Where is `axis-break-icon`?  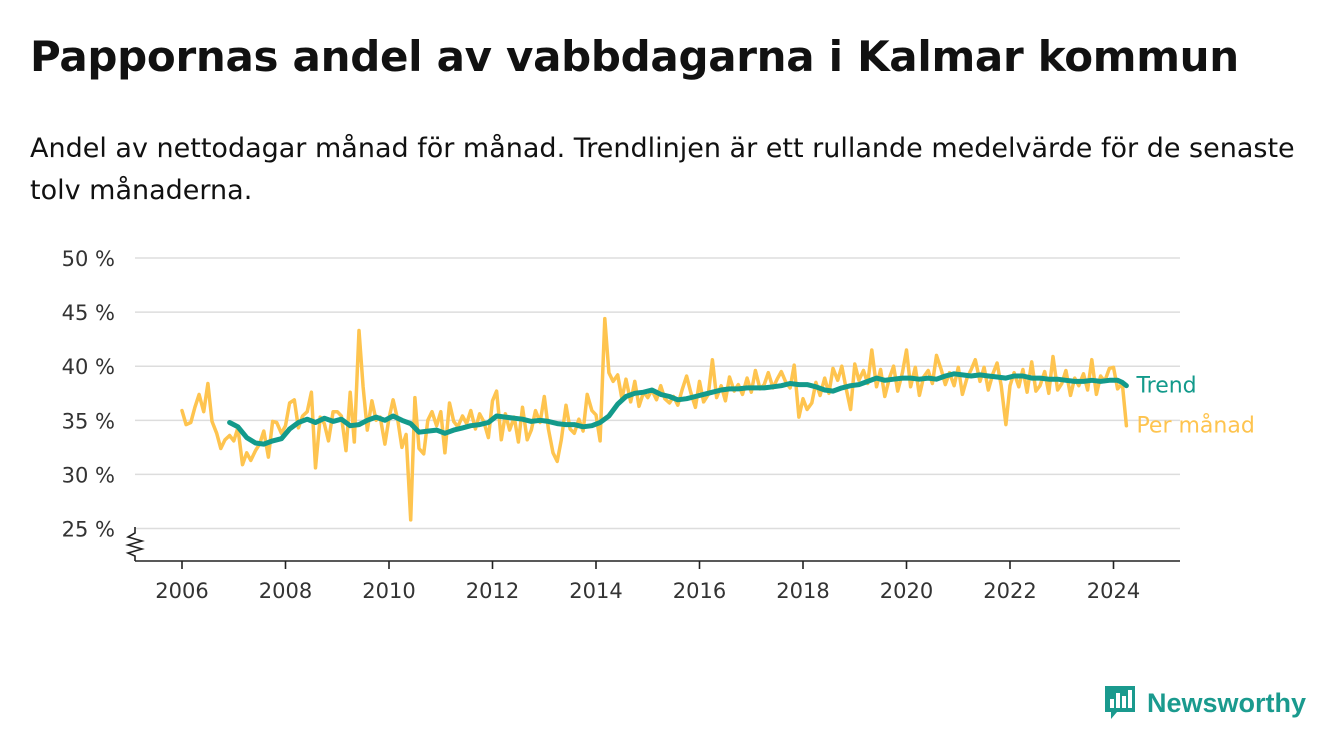
axis-break-icon is located at coordinates (135, 544).